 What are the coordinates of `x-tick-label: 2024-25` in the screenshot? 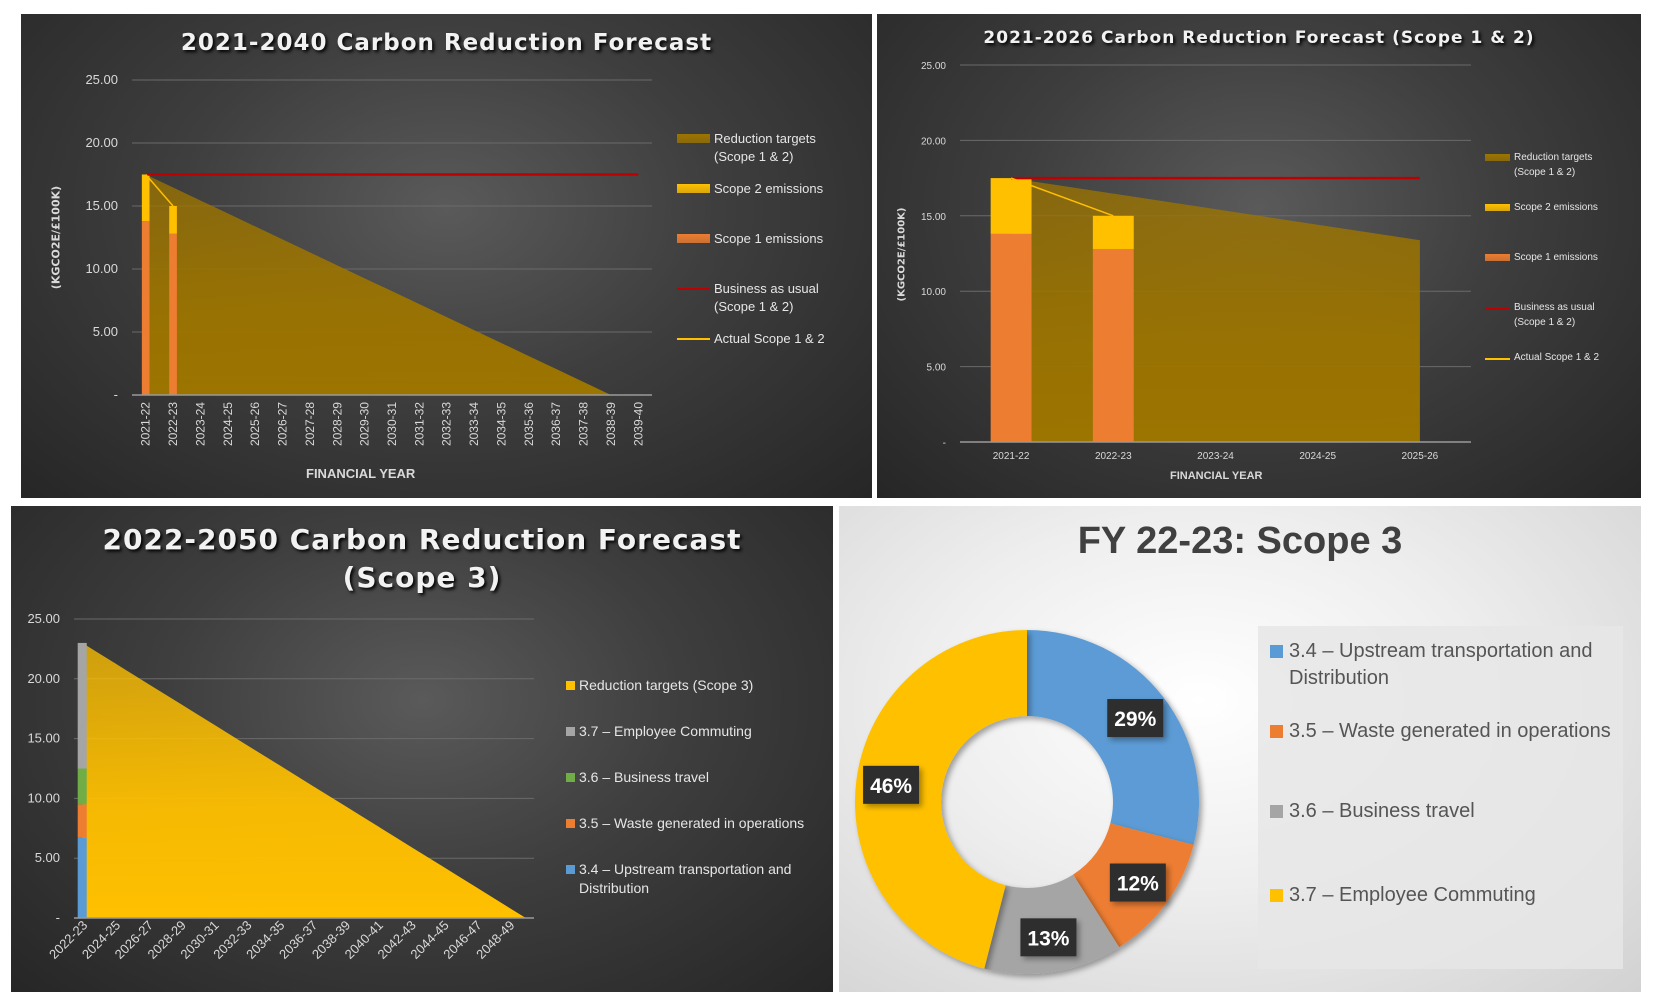 It's located at (1317, 456).